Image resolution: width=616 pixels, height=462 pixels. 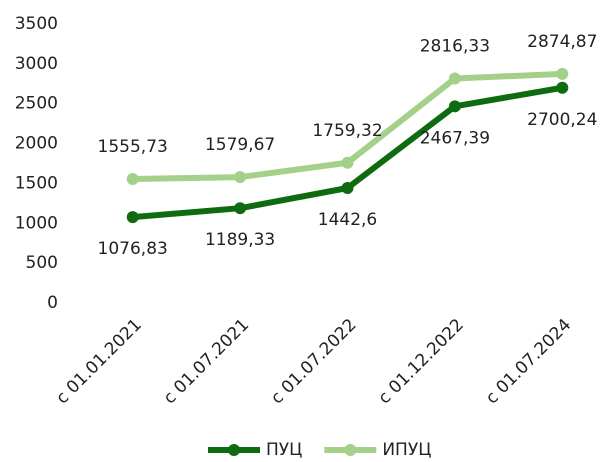 What do you see at coordinates (36, 24) in the screenshot?
I see `y-tick-label: 3500` at bounding box center [36, 24].